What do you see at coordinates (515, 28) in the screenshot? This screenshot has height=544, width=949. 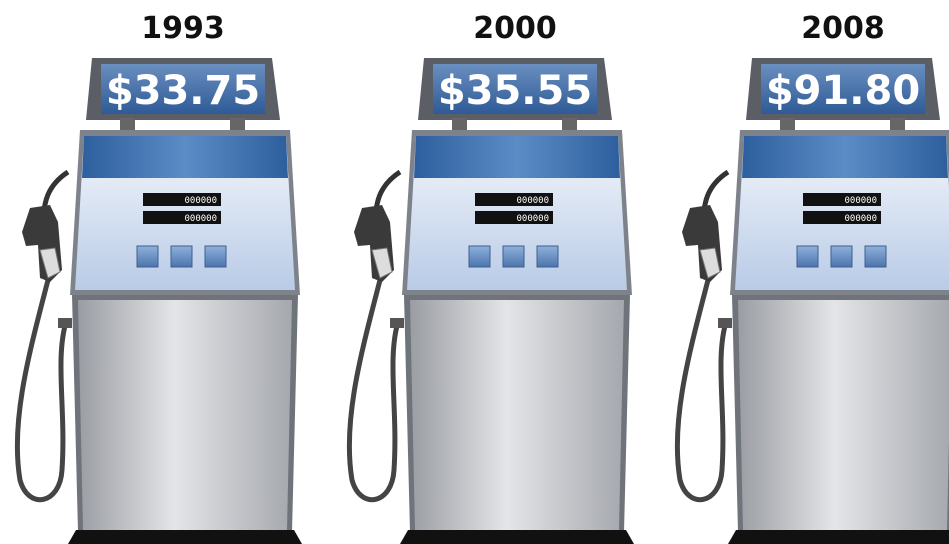 I see `year-label: 2000` at bounding box center [515, 28].